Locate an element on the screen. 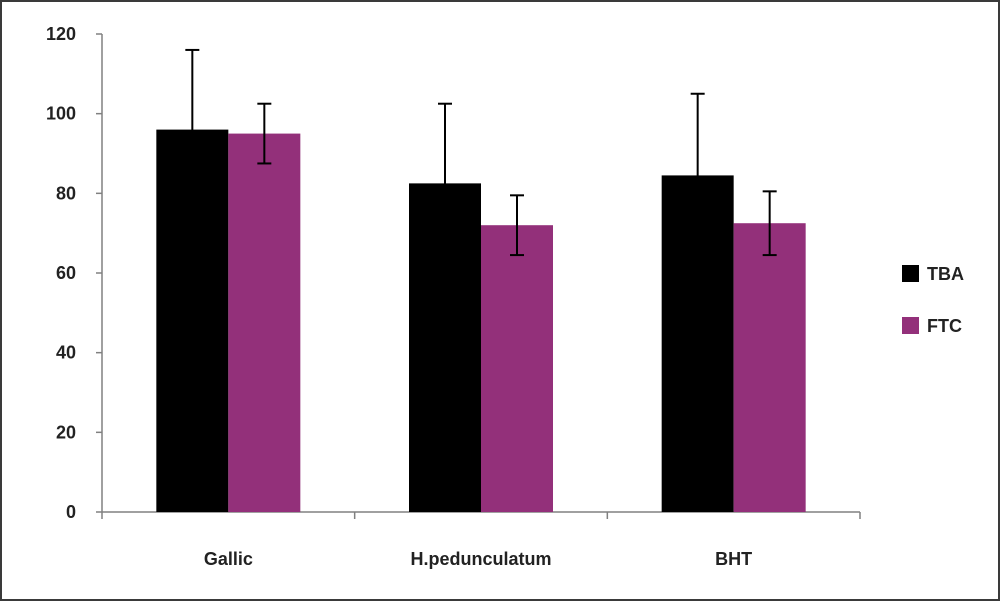 The image size is (1000, 603). legend-label-tba: TBA is located at coordinates (945, 274).